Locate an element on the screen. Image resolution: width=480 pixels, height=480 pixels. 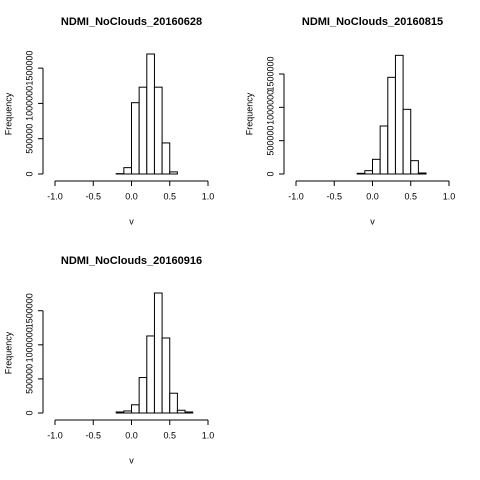
chart-title: NDMI_NoClouds_20160628 is located at coordinates (131, 22).